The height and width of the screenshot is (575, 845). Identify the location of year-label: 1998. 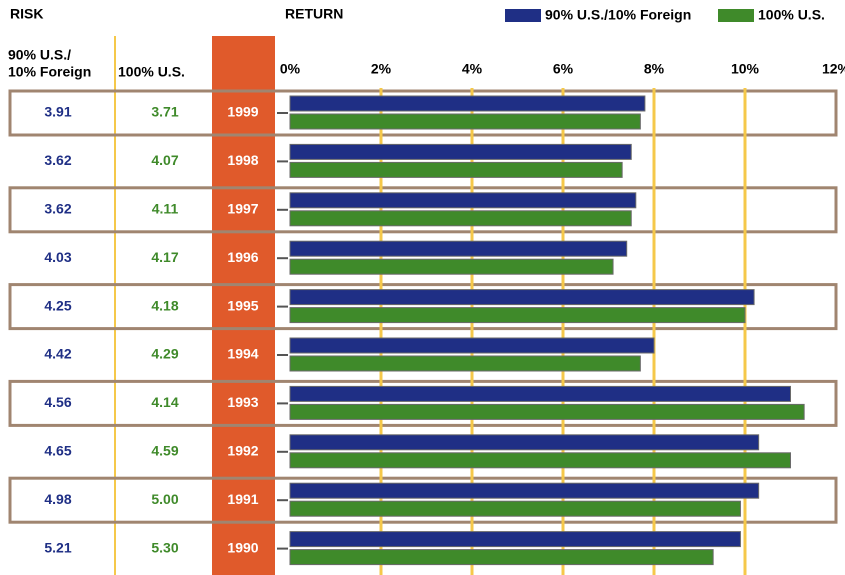
(242, 160).